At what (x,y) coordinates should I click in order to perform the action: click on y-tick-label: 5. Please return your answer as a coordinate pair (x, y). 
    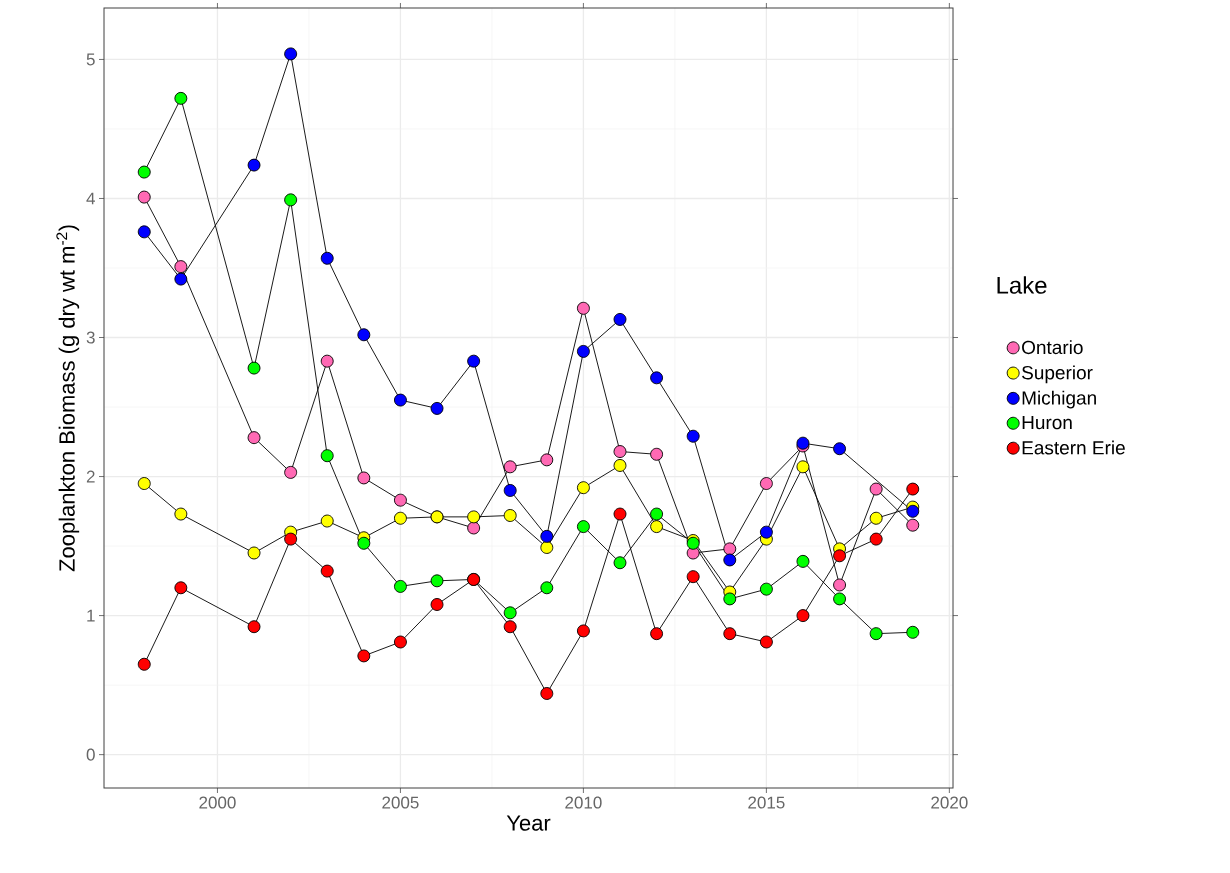
    Looking at the image, I should click on (90, 59).